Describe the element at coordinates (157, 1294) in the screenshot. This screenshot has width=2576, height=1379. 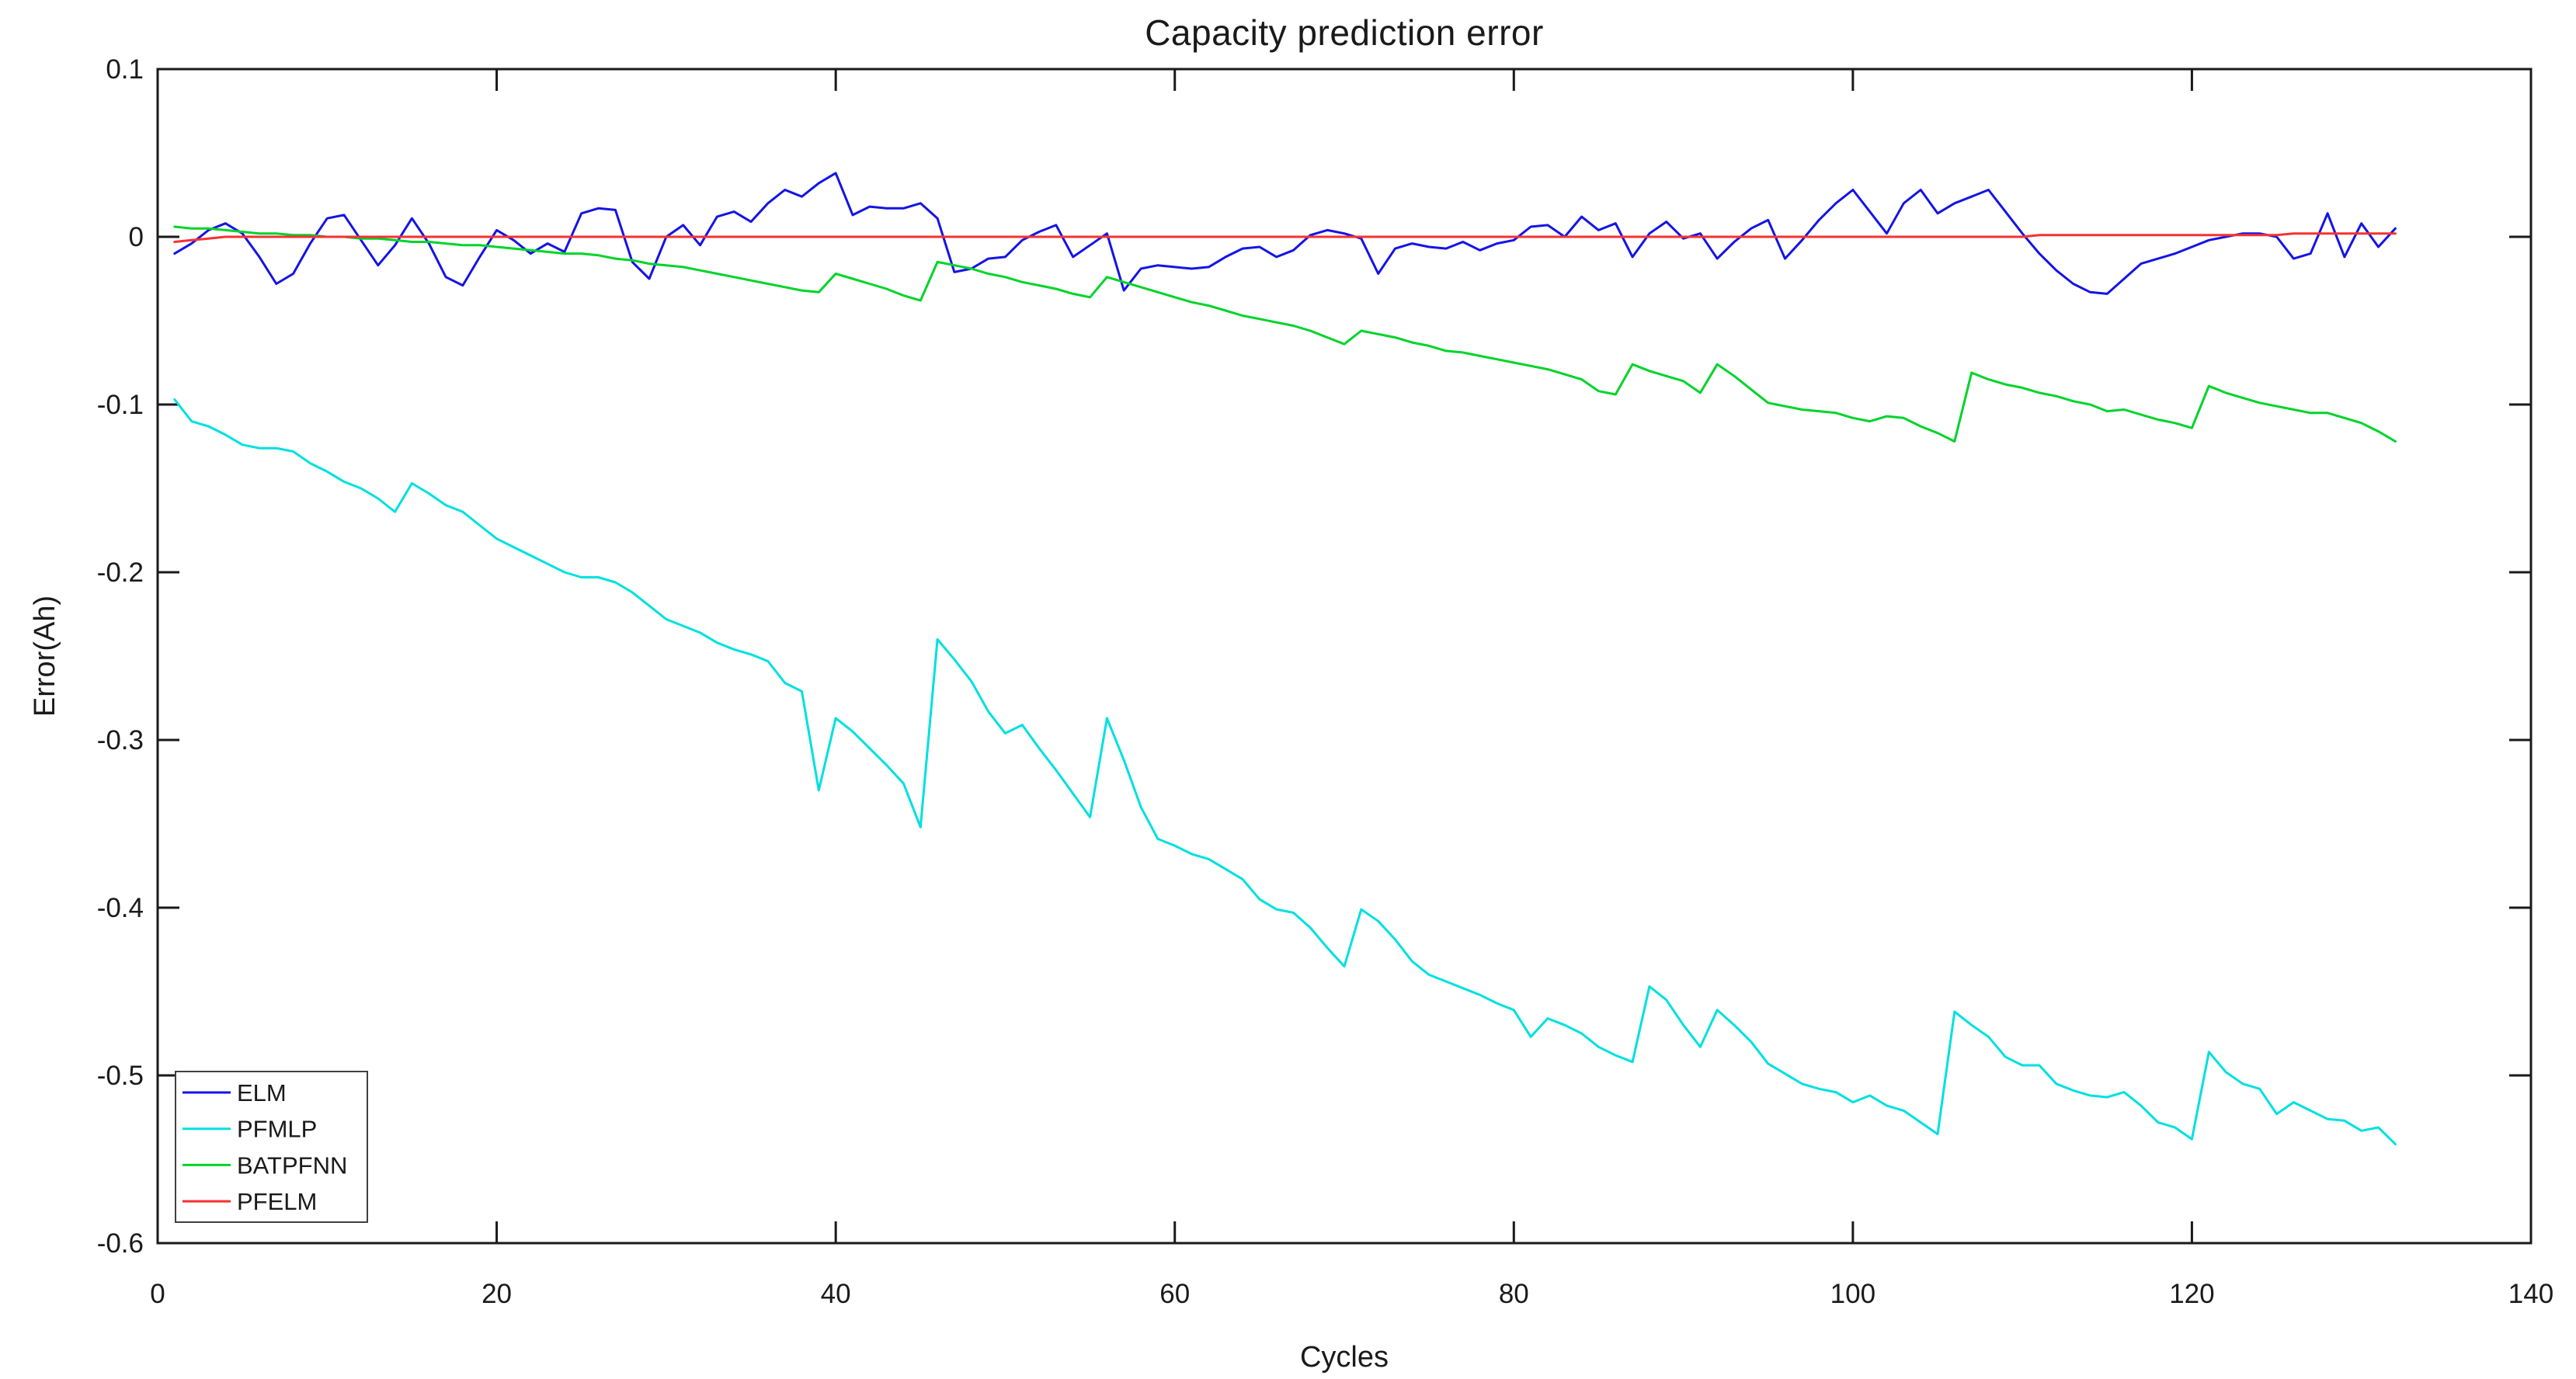
I see `x-tick-label: 0` at that location.